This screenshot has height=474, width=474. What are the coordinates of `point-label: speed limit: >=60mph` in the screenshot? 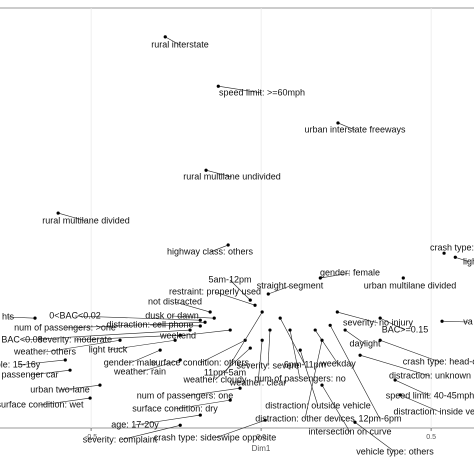 It's located at (262, 92).